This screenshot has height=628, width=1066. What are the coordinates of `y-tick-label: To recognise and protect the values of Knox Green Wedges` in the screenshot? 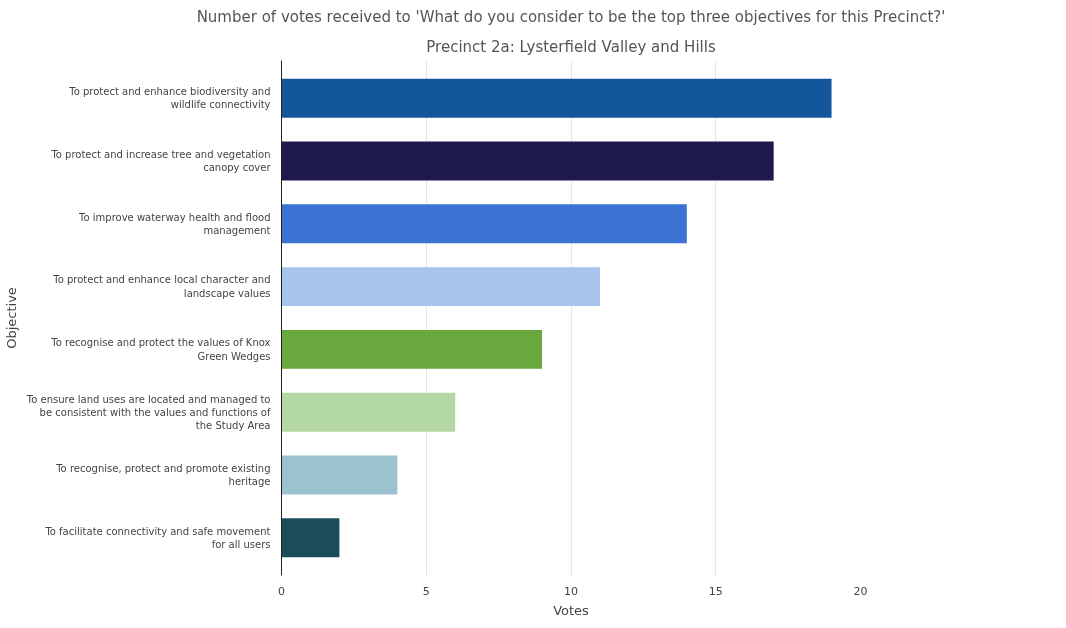 It's located at (160, 349).